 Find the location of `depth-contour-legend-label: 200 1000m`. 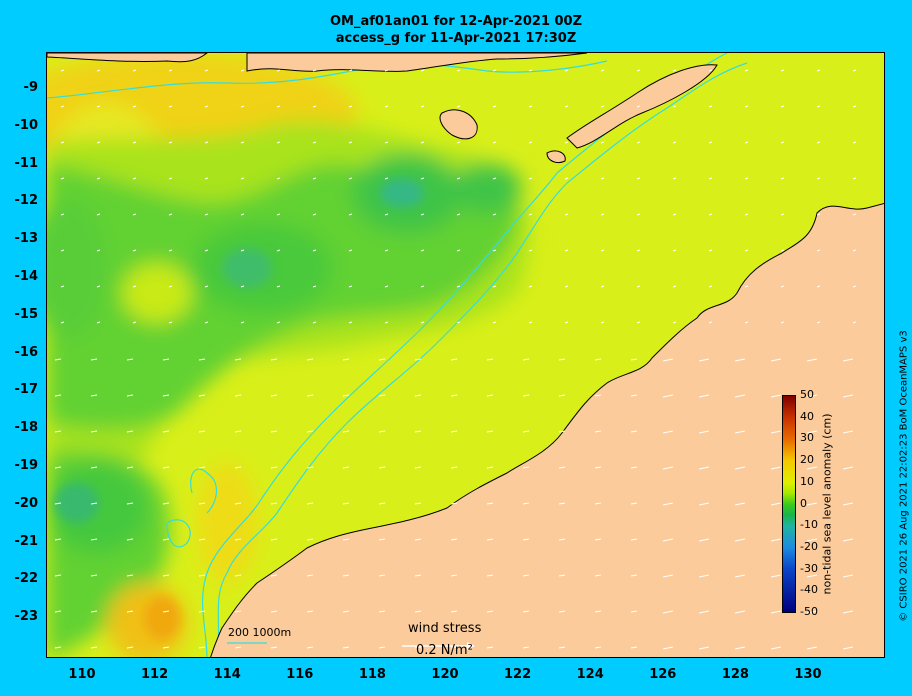

depth-contour-legend-label: 200 1000m is located at coordinates (260, 632).